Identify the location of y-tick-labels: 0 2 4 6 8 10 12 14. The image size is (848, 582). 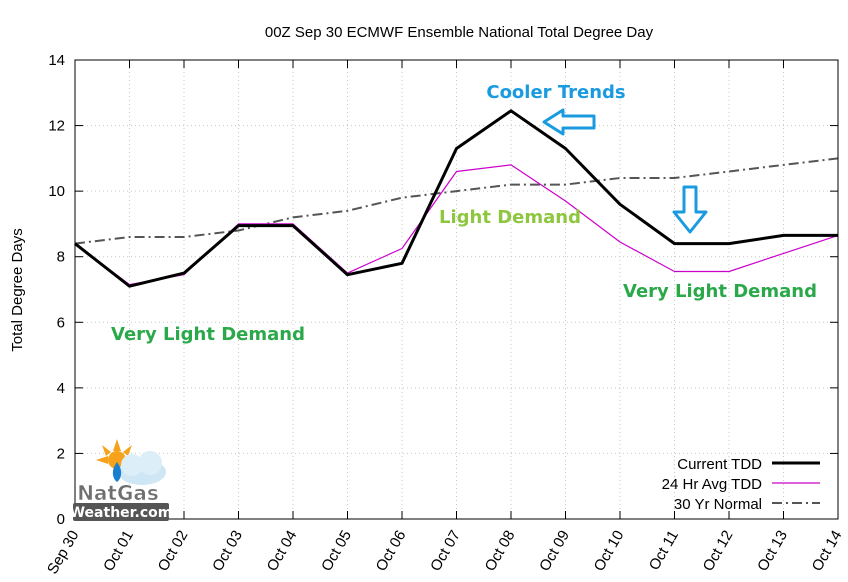
(56, 290).